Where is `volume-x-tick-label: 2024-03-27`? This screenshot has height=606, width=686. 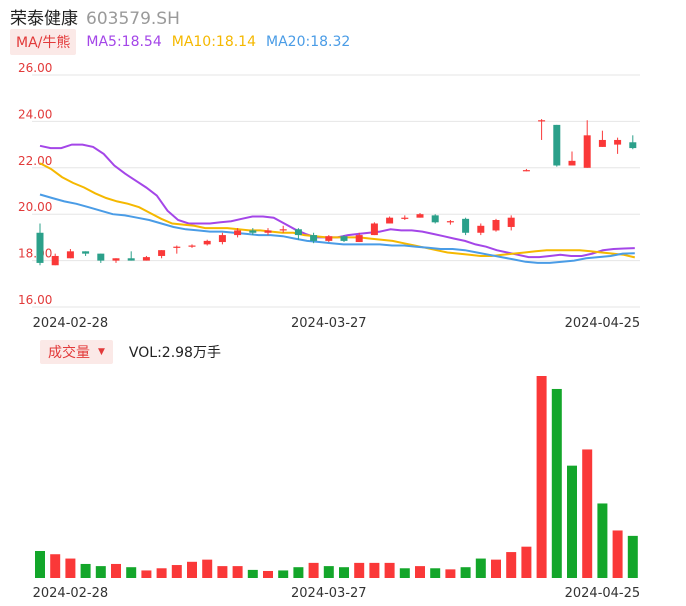 volume-x-tick-label: 2024-03-27 is located at coordinates (329, 593).